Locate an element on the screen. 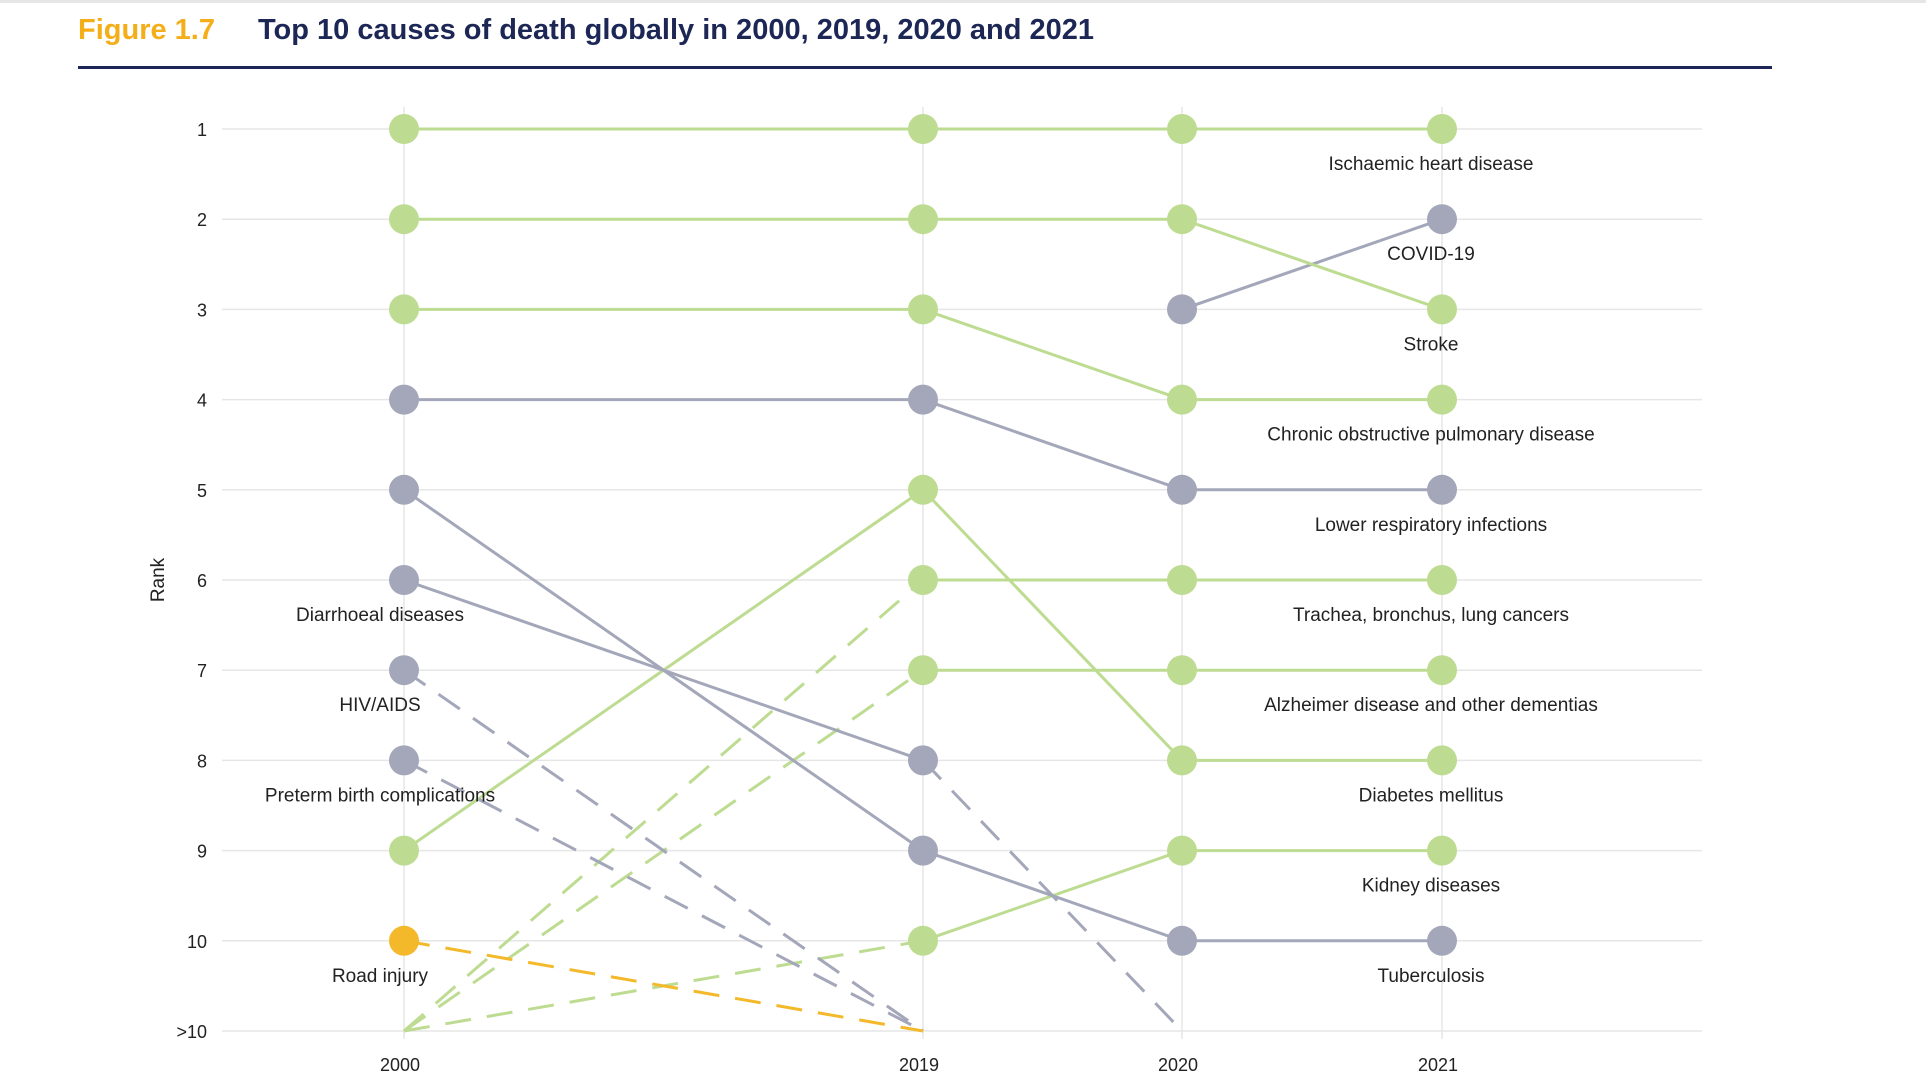 The image size is (1926, 1089). series-label: Diabetes mellitus is located at coordinates (1431, 795).